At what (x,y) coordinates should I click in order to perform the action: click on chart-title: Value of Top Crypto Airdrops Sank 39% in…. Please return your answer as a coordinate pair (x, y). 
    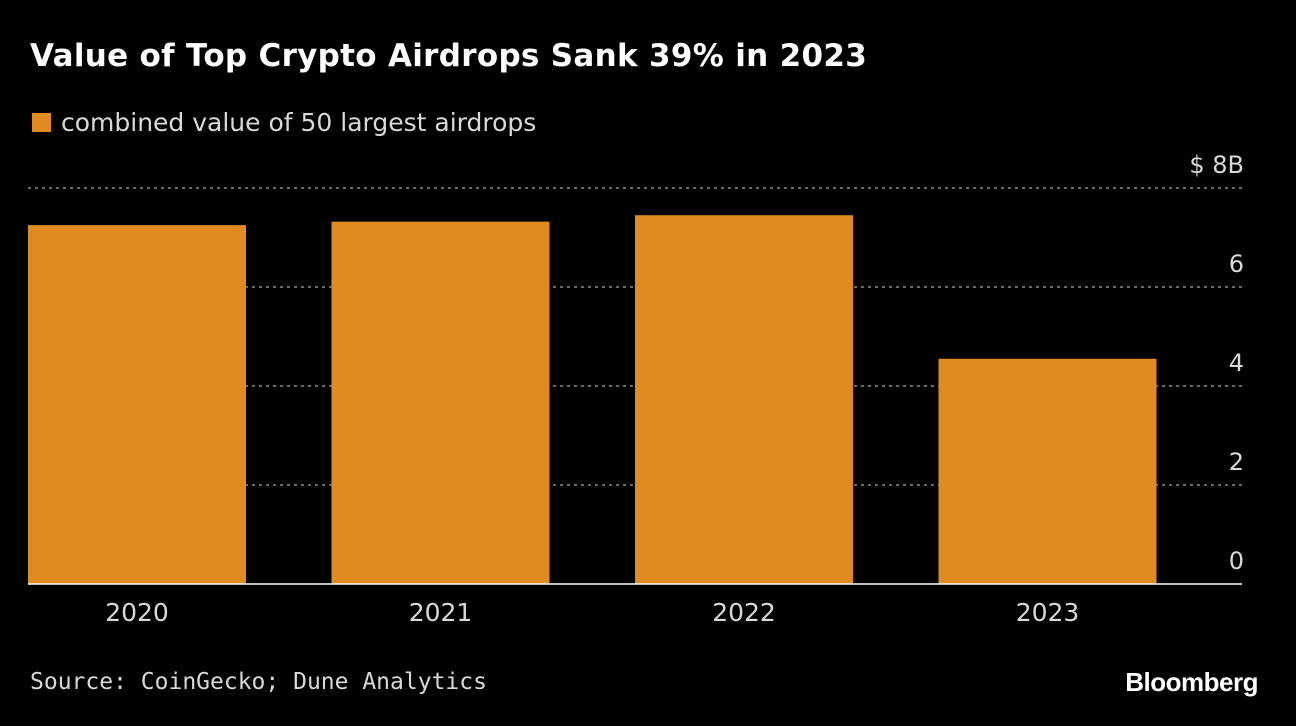
    Looking at the image, I should click on (449, 56).